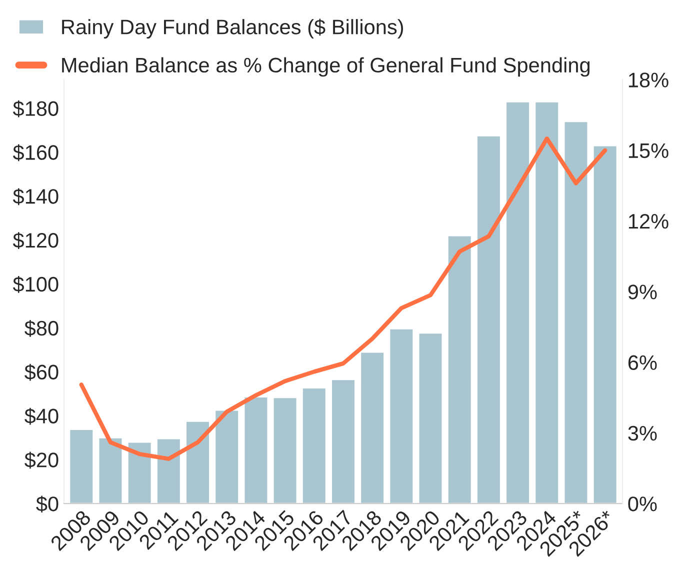 The image size is (673, 569). I want to click on y2-tick-label: 6%, so click(642, 362).